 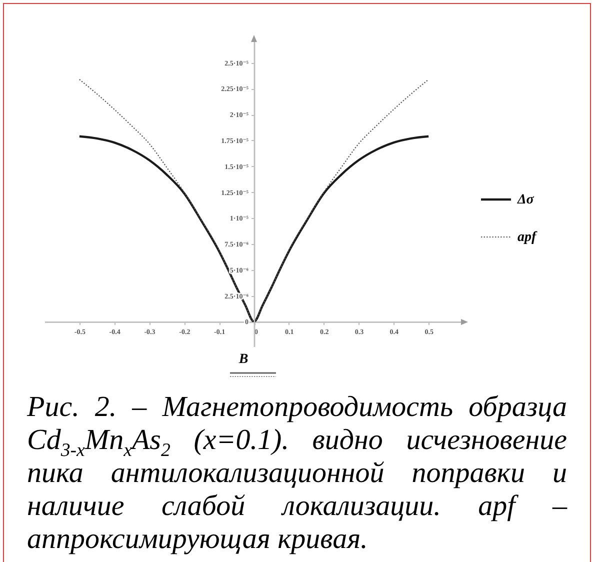 I want to click on legend-label: Δσ, so click(x=525, y=200).